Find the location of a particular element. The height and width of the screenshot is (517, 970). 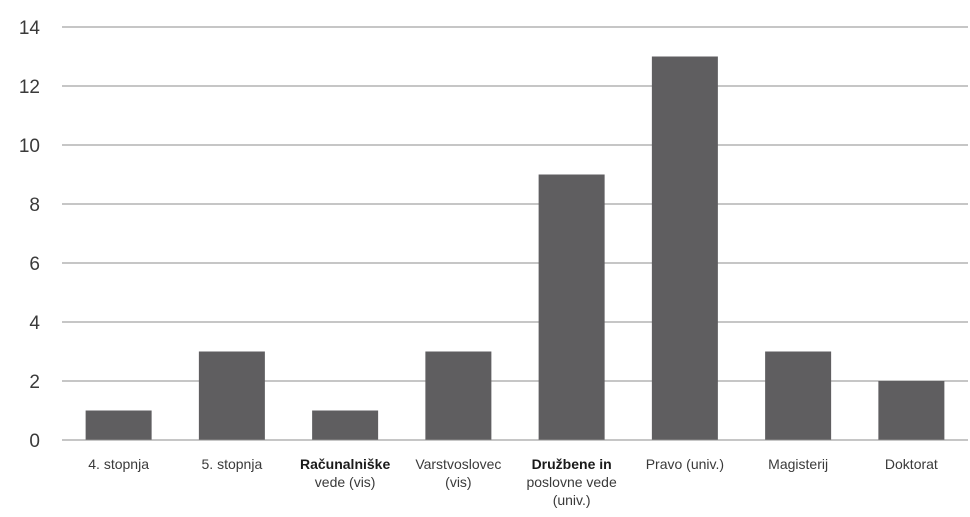

x-tick-label-line: Družbene in is located at coordinates (572, 464).